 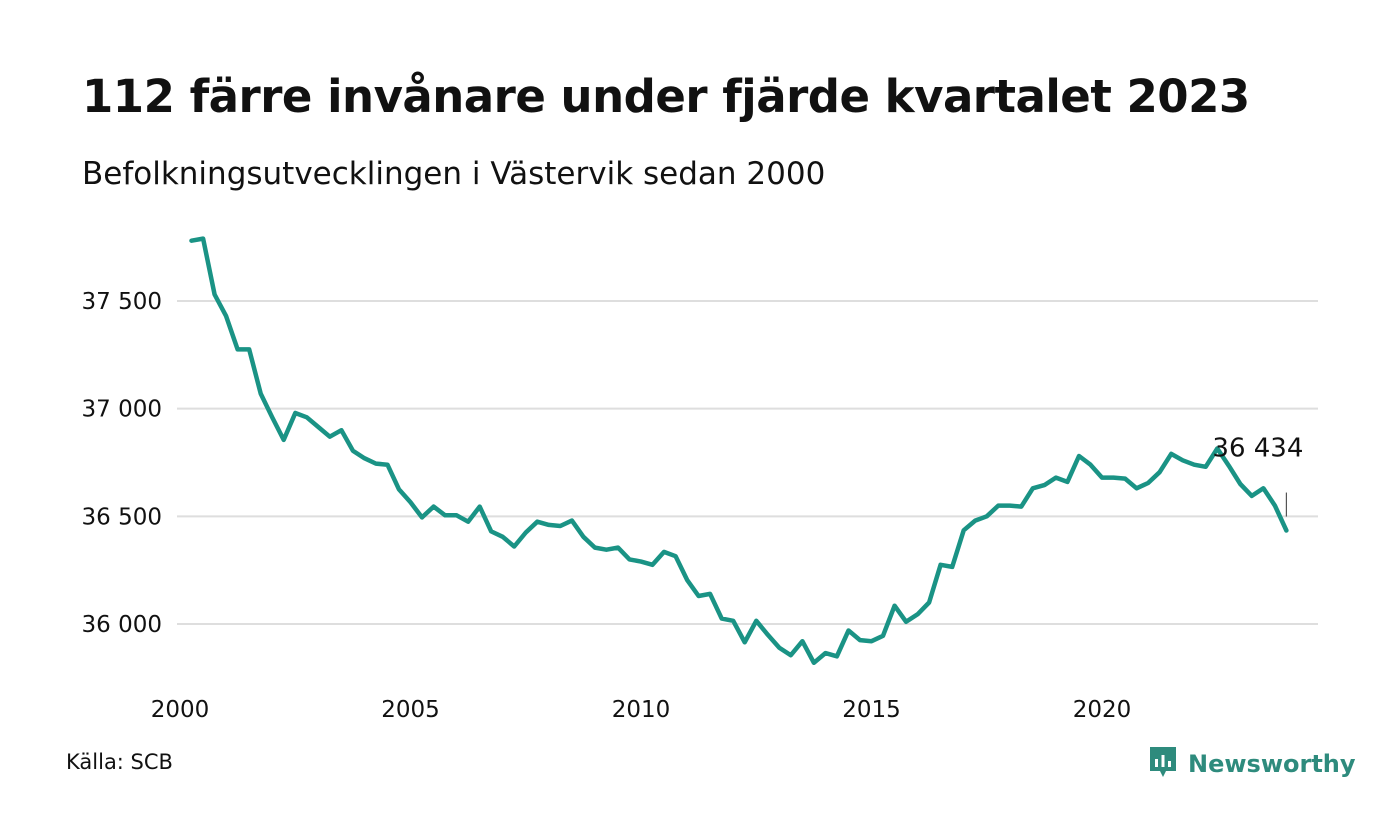 What do you see at coordinates (410, 710) in the screenshot?
I see `x-tick-label: 2005` at bounding box center [410, 710].